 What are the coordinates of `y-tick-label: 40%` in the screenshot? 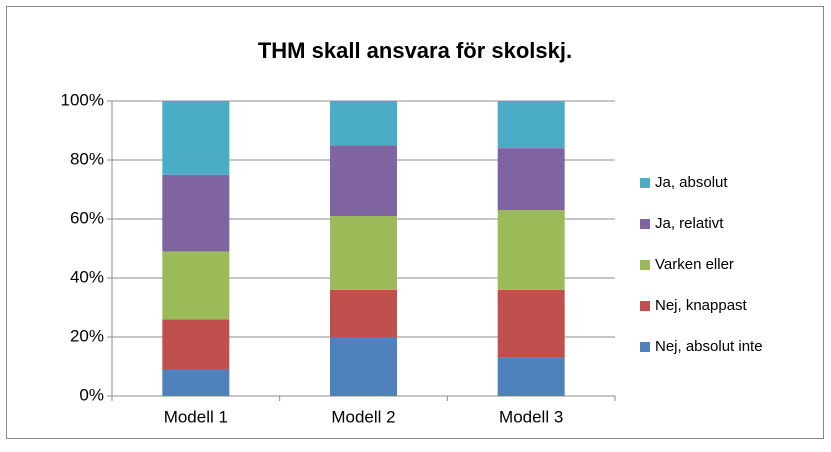 It's located at (87, 276).